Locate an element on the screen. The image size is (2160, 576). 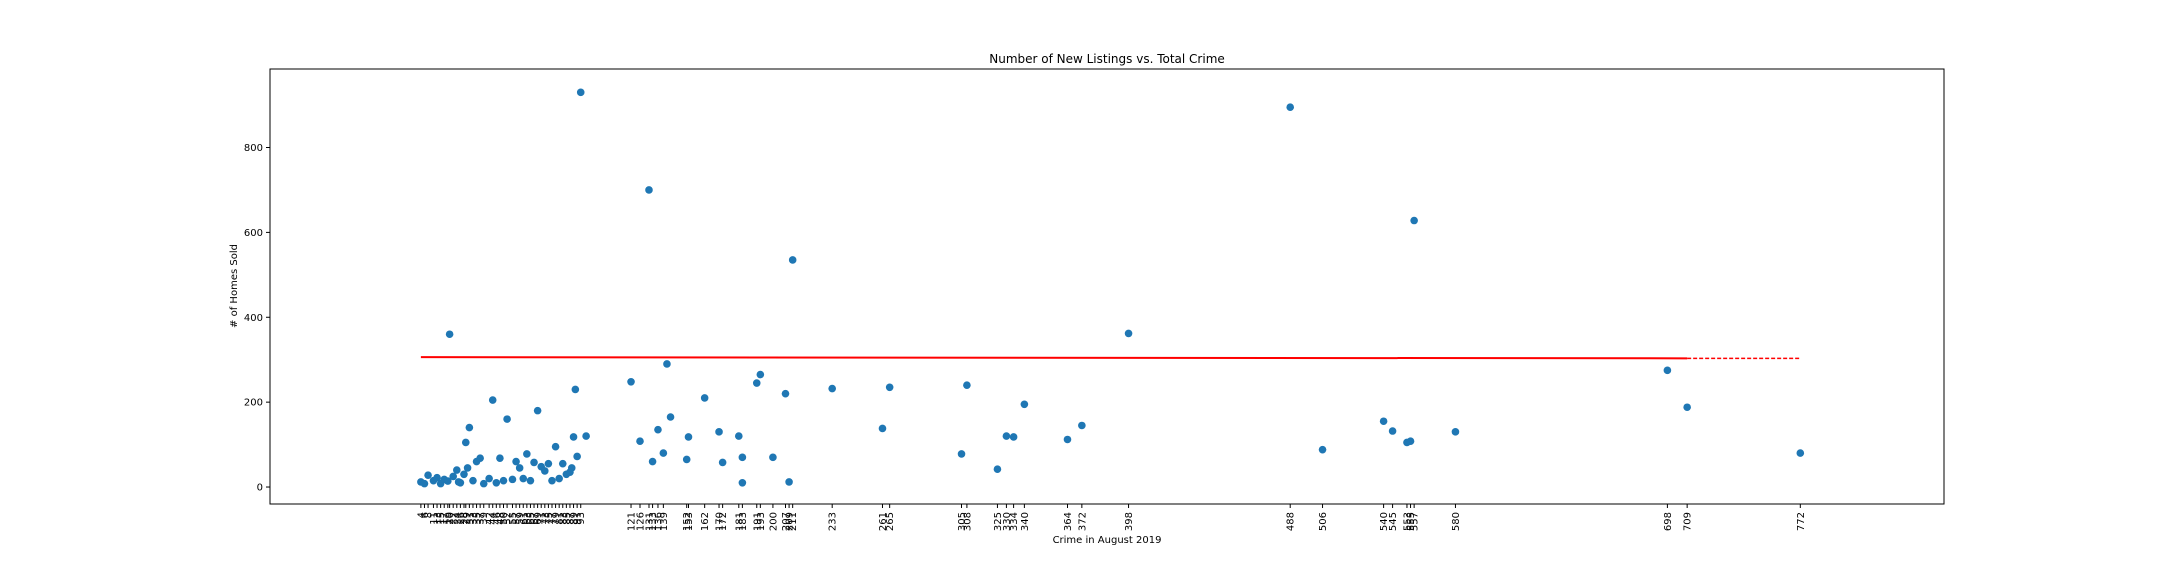
chart-title: Number of New Listings vs. Total Crime is located at coordinates (1107, 59).